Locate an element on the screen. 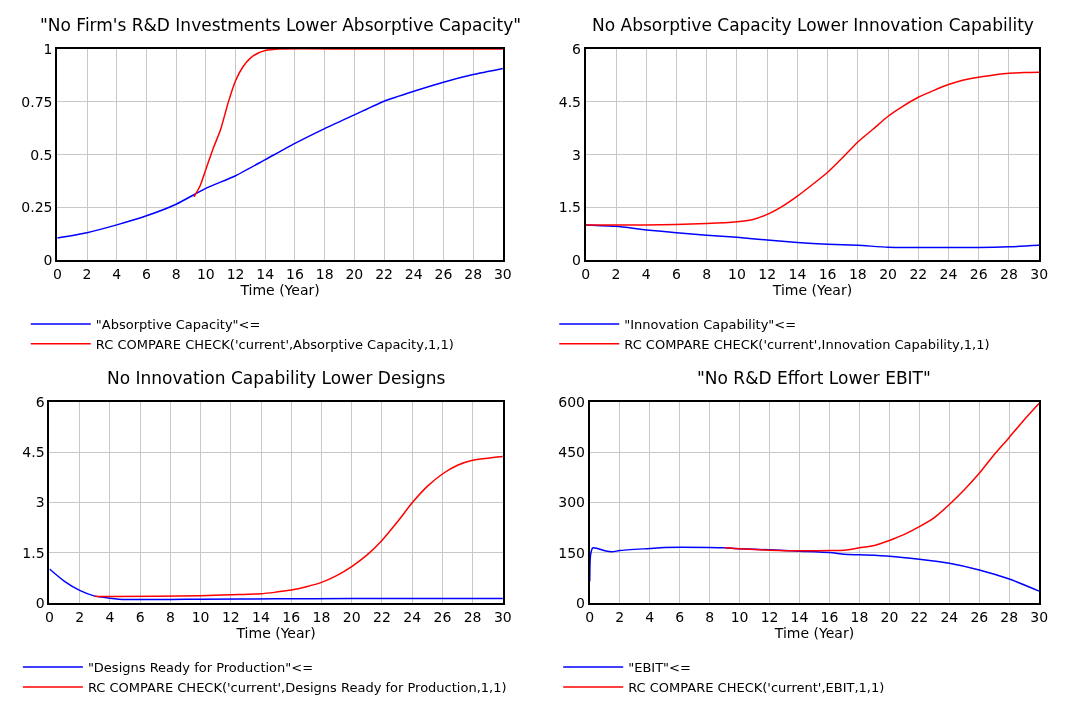  legend-label: "Innovation Capability"<= is located at coordinates (710, 325).